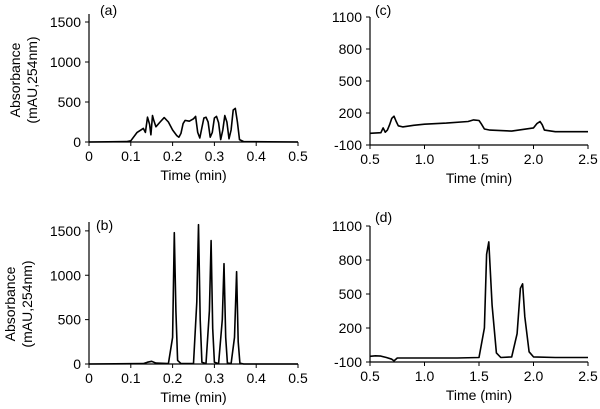  Describe the element at coordinates (383, 217) in the screenshot. I see `panel-label: (d)` at that location.